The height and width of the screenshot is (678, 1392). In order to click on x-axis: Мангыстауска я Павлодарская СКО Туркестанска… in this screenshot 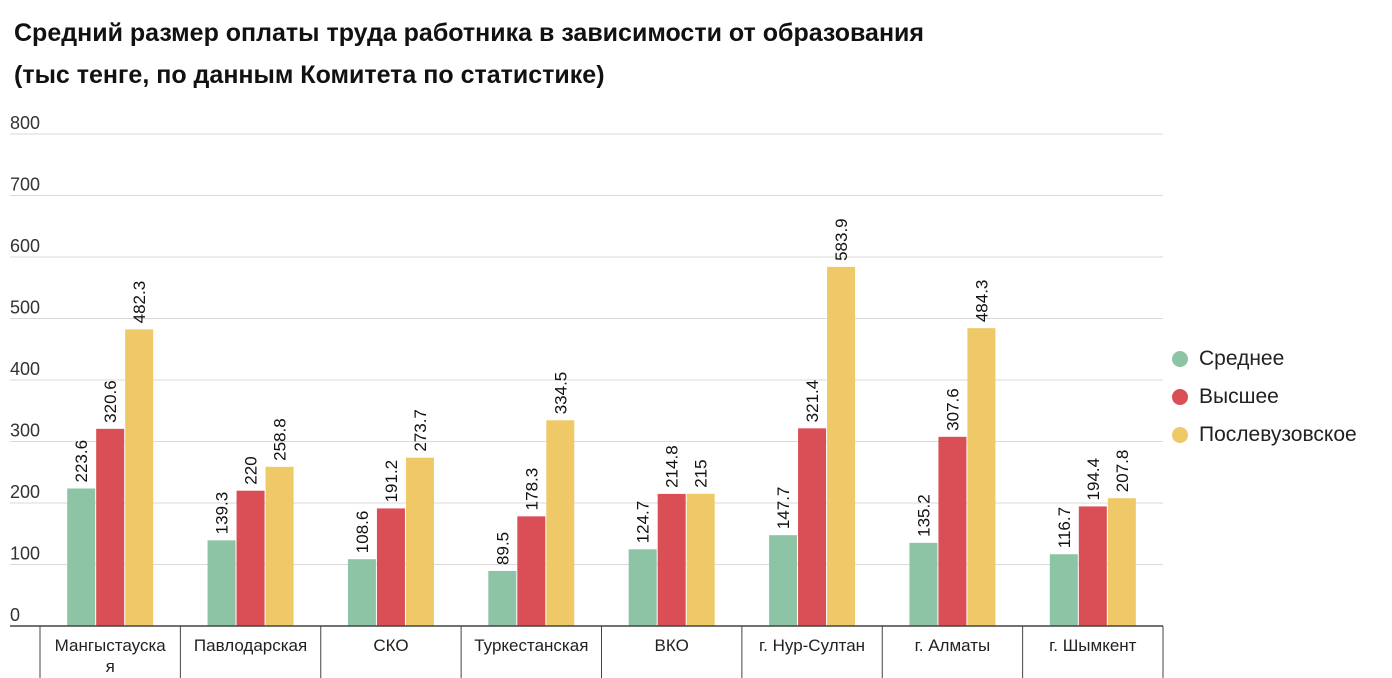, I will do `click(587, 651)`.